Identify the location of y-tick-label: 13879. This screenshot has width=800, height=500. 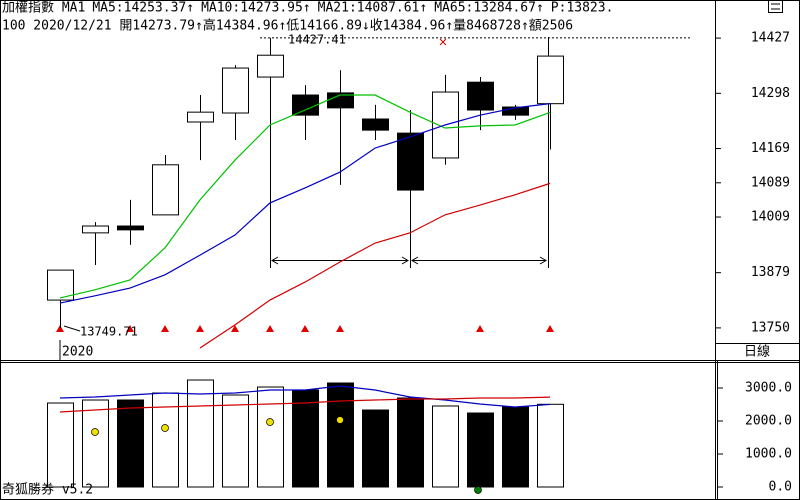
(770, 272).